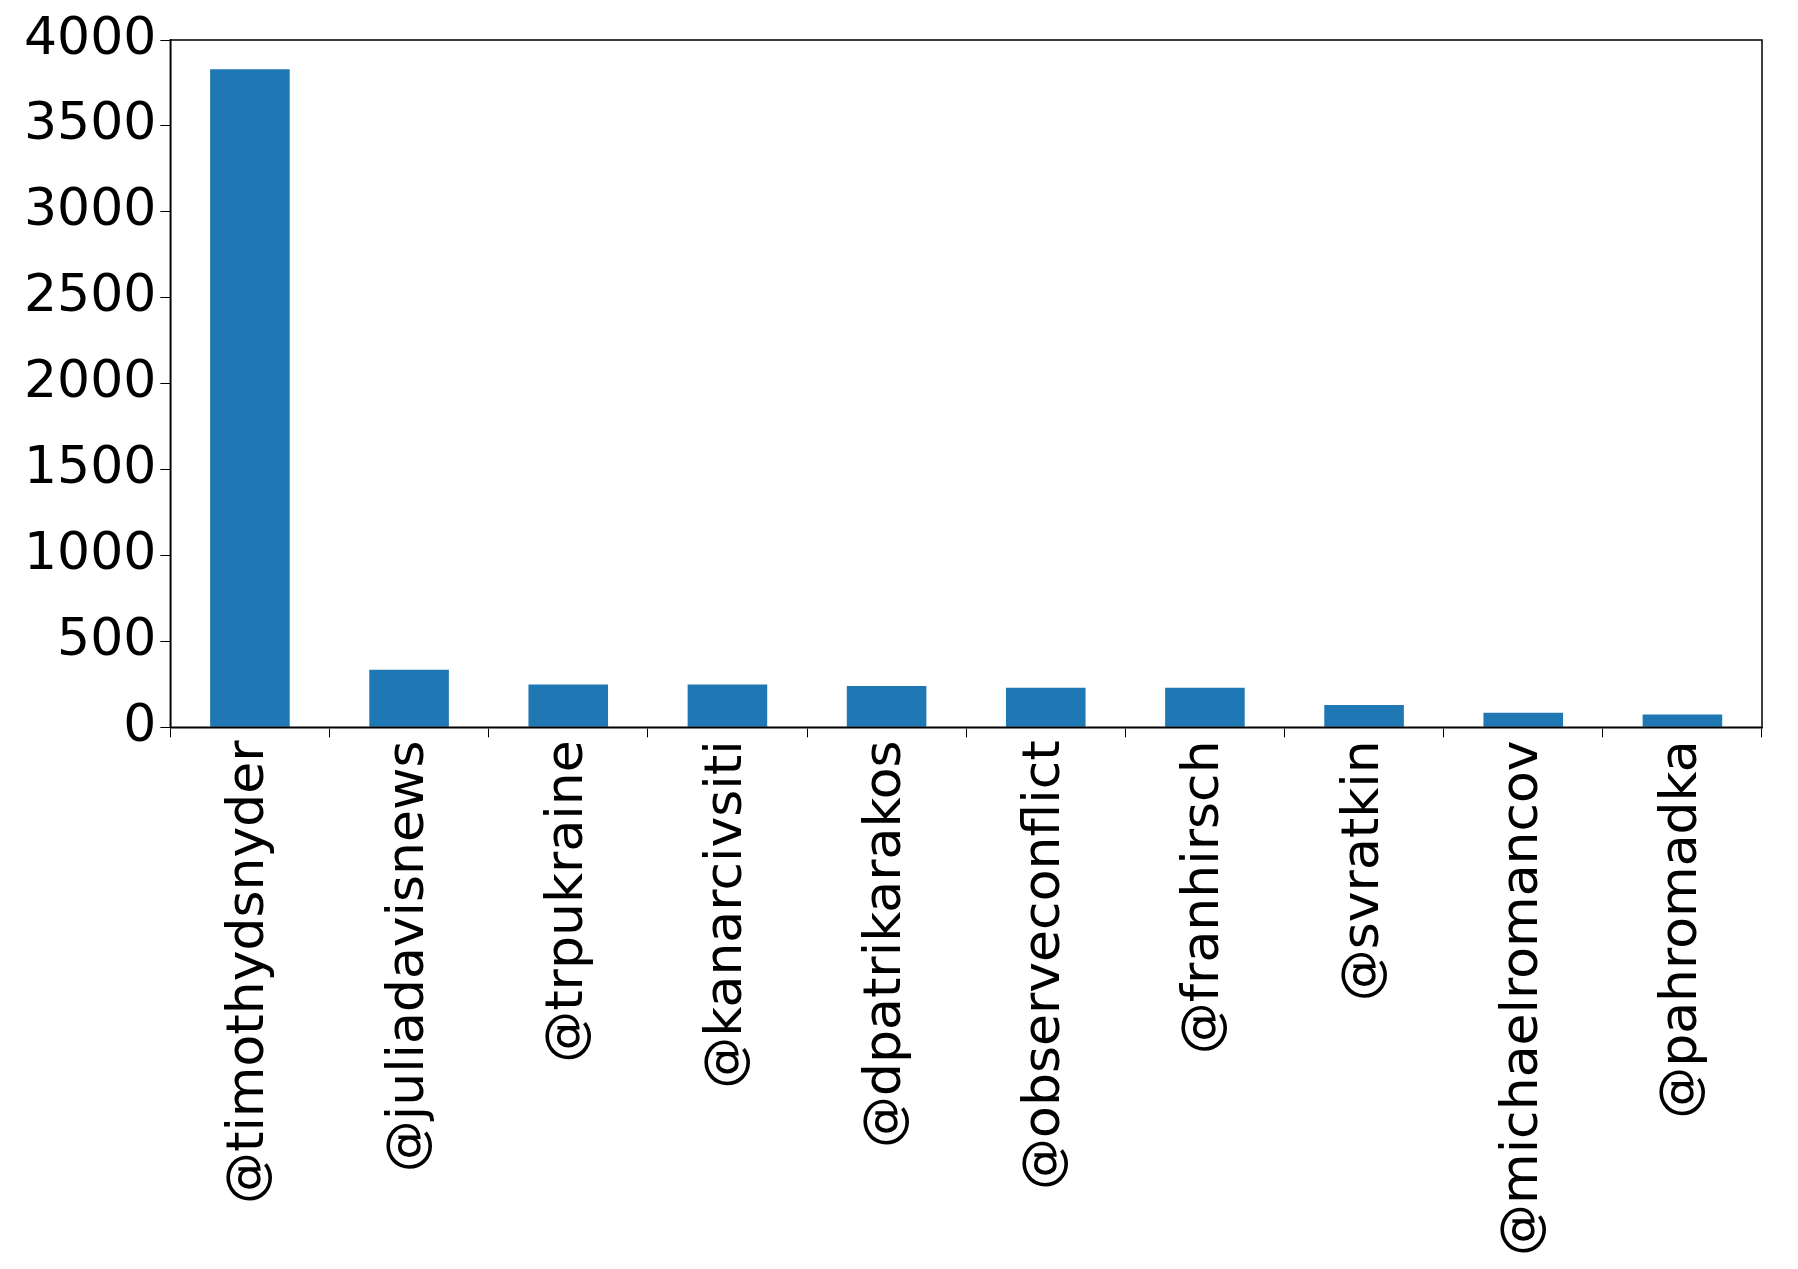  Describe the element at coordinates (1677, 929) in the screenshot. I see `x-tick-label: @pahromadka` at that location.